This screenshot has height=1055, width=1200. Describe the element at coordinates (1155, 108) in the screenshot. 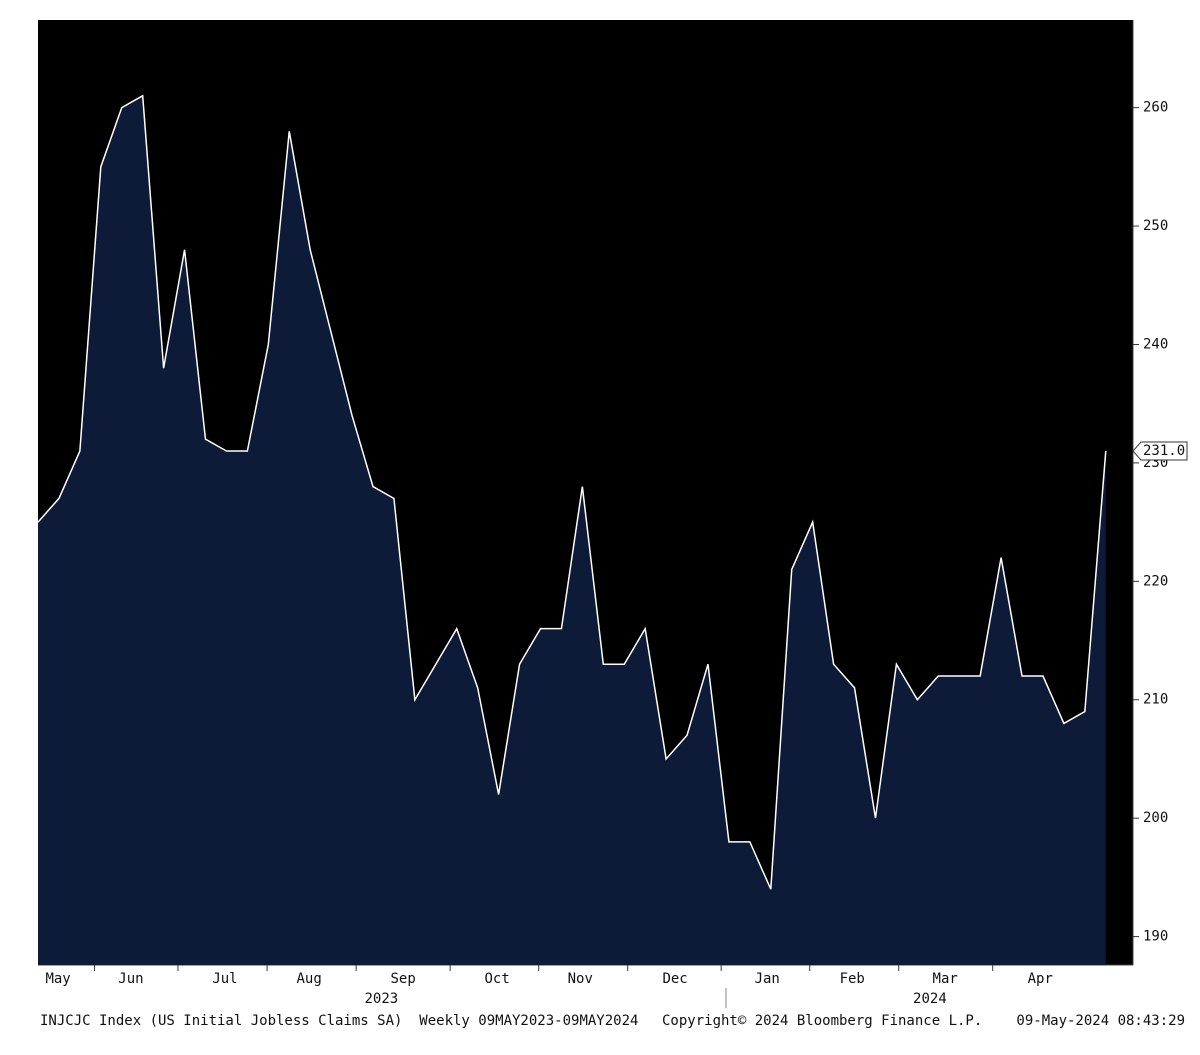

I see `y-tick-label: 260` at that location.